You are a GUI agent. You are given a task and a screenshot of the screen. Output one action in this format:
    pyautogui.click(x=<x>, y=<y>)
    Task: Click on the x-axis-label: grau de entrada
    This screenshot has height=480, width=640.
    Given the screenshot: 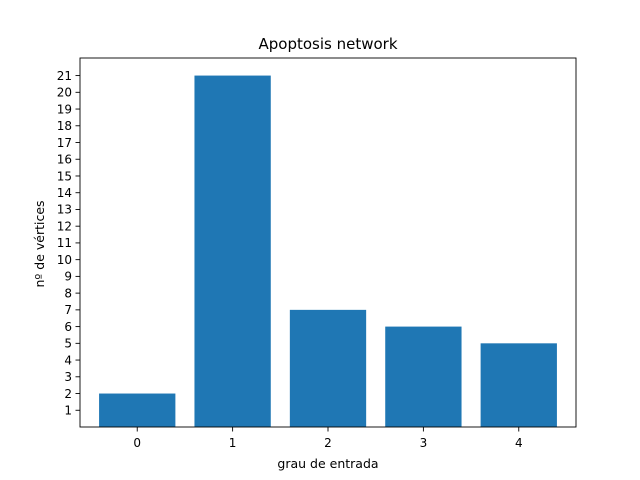 What is the action you would take?
    pyautogui.click(x=327, y=463)
    